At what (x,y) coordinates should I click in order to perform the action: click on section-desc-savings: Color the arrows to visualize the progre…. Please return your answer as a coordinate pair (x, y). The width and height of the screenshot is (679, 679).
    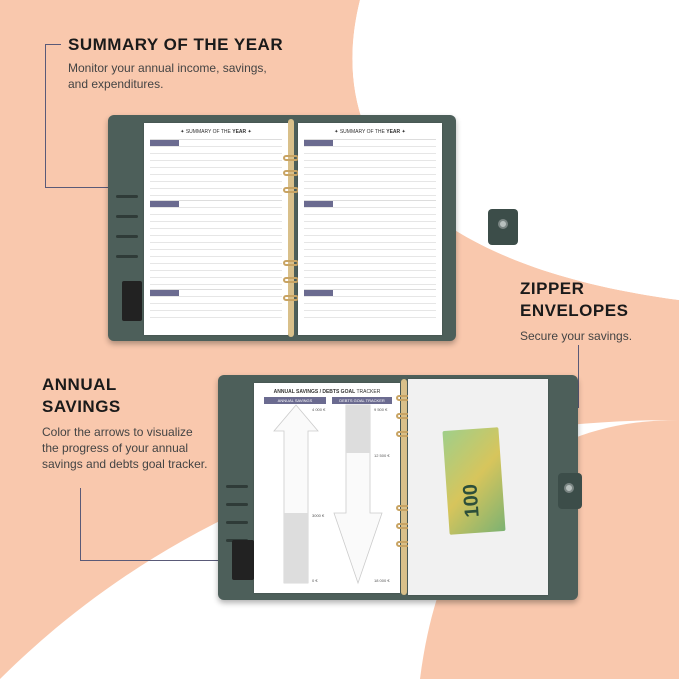
    Looking at the image, I should click on (125, 448).